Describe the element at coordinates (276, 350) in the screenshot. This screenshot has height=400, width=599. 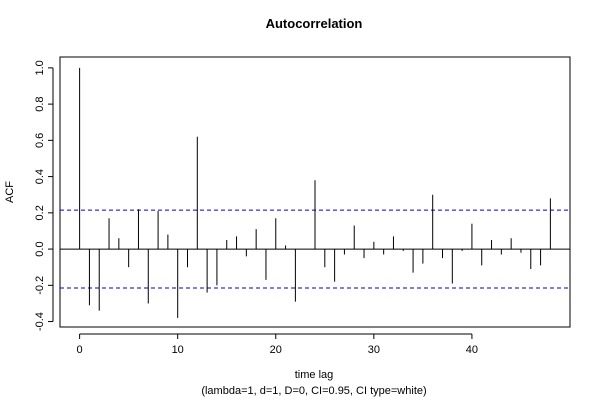
I see `x-tick-label: 20` at that location.